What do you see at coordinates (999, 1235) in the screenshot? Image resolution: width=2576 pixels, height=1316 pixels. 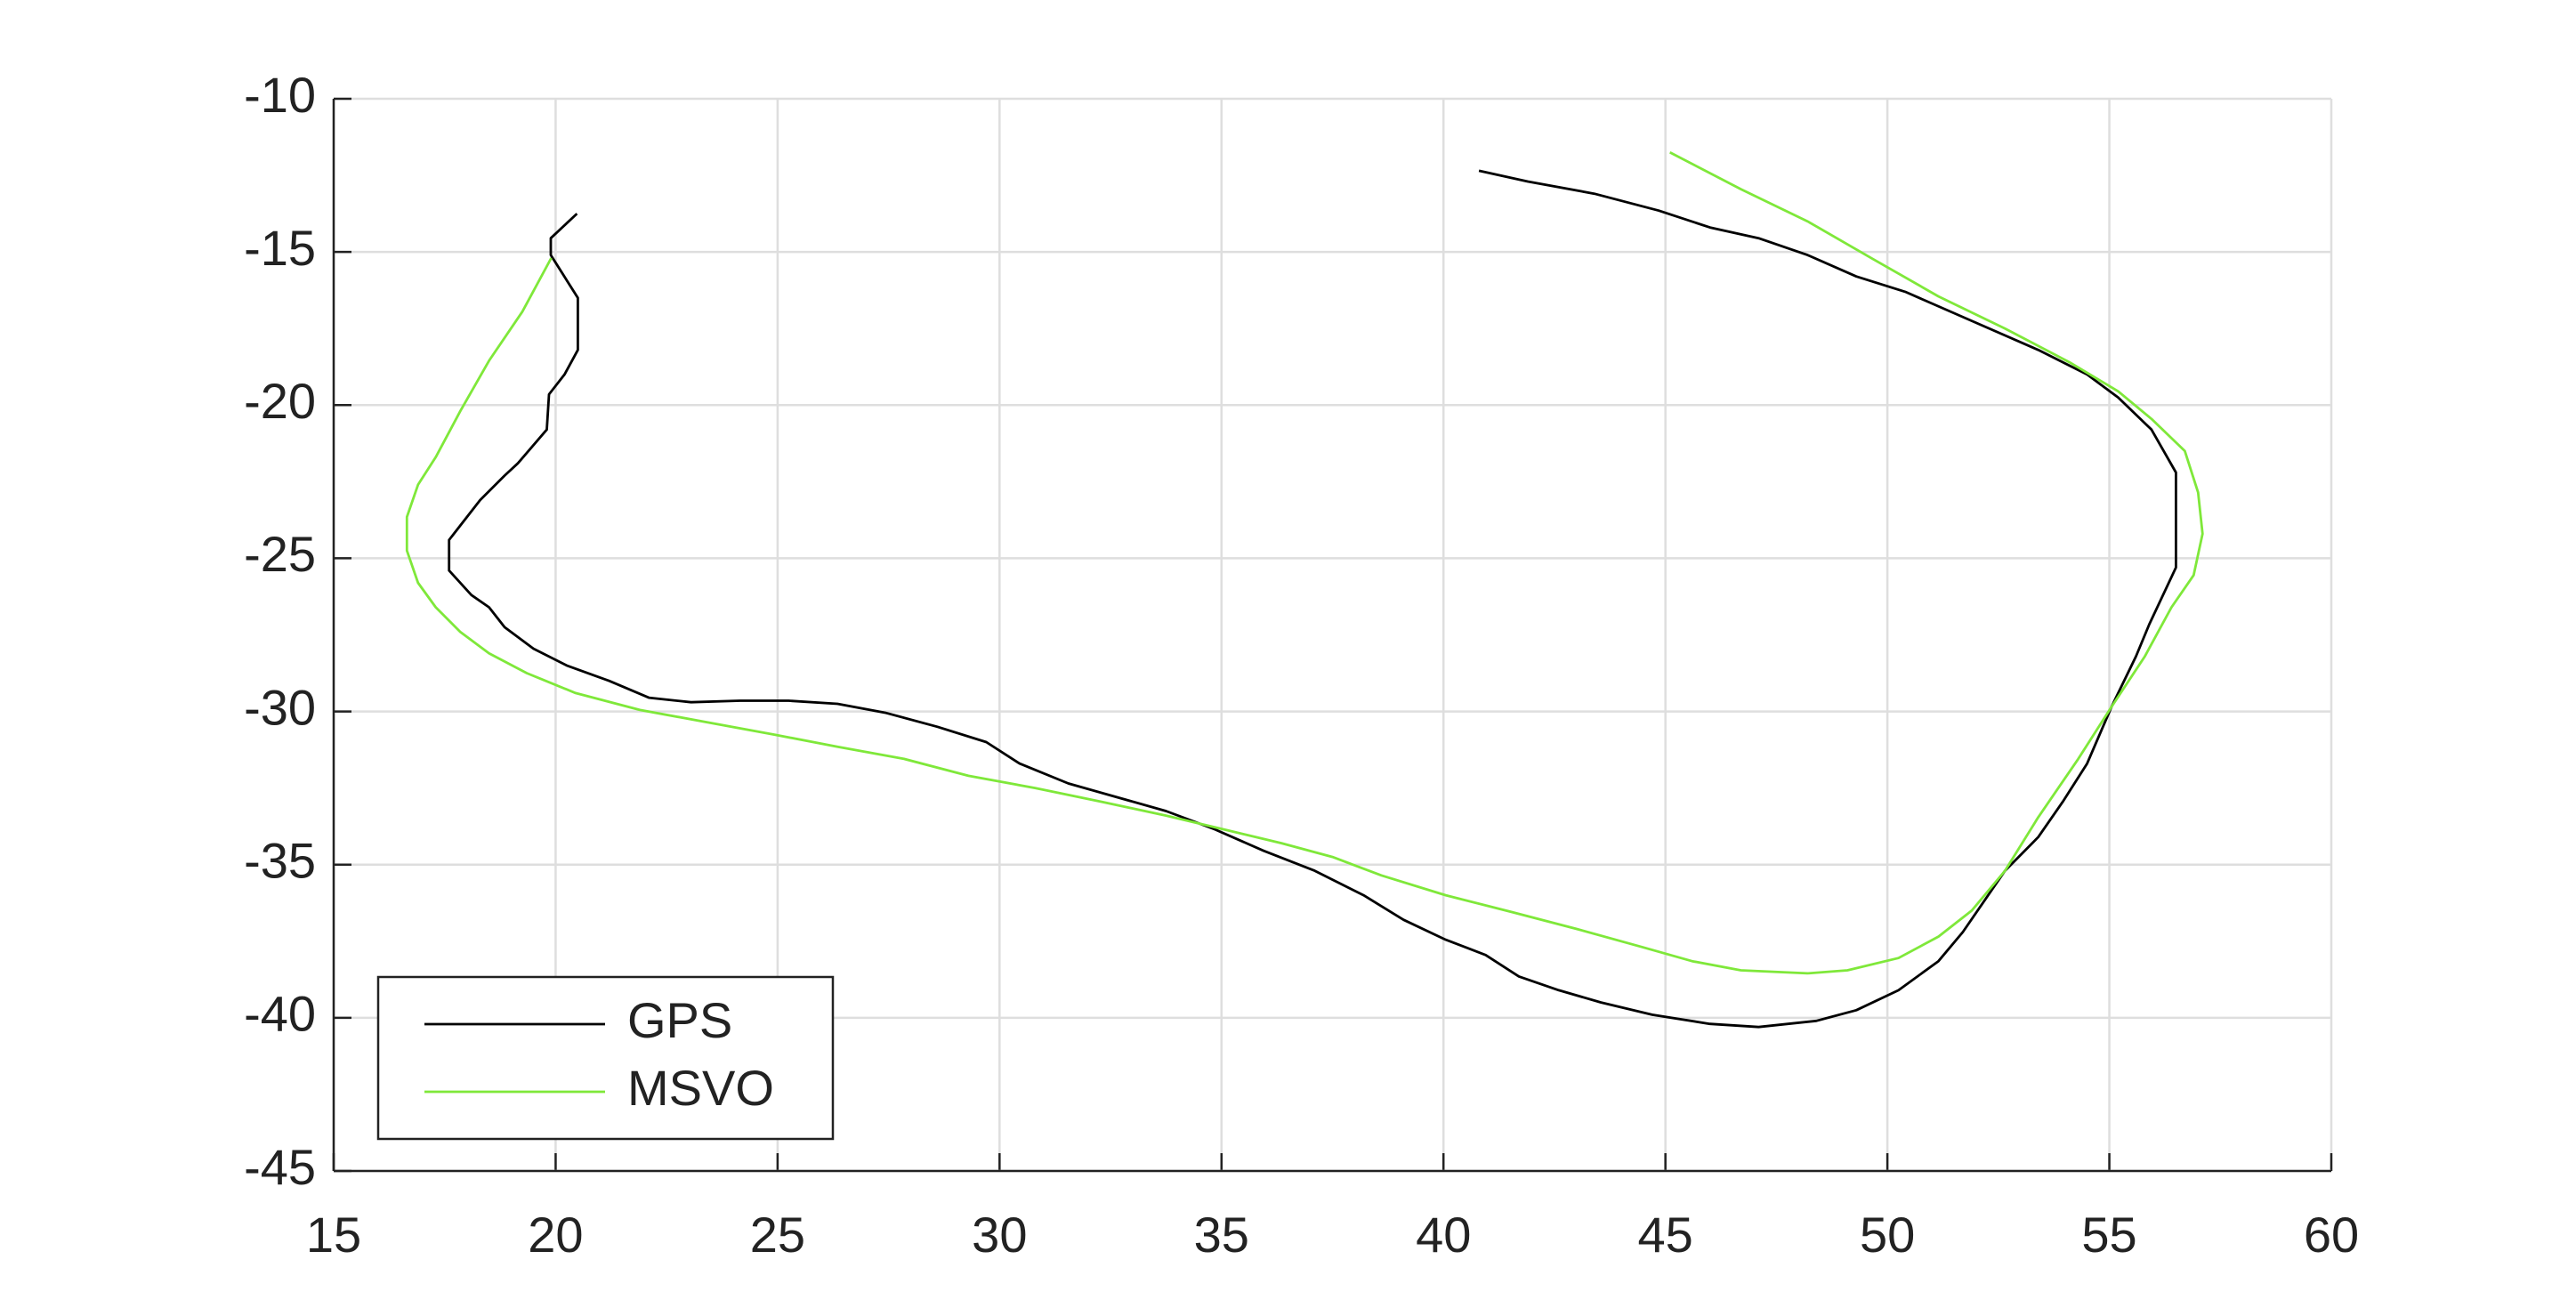 I see `x-tick-label: 30` at bounding box center [999, 1235].